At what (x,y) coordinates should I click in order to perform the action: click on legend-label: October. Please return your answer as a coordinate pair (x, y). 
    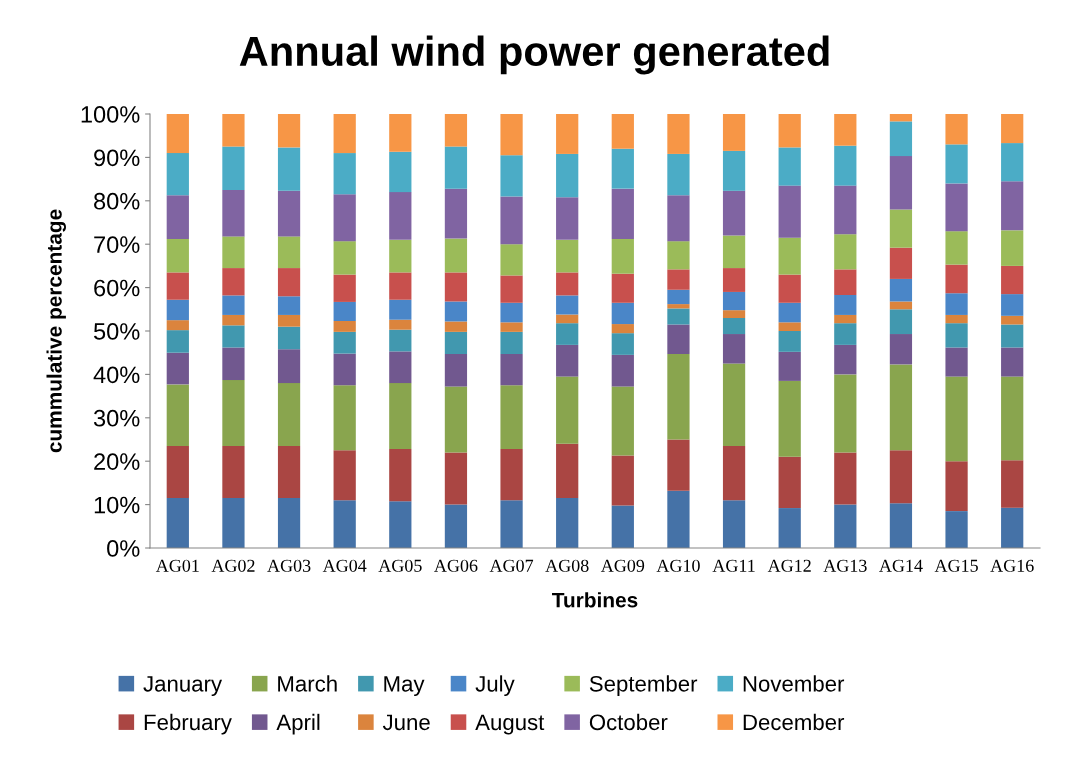
    Looking at the image, I should click on (628, 722).